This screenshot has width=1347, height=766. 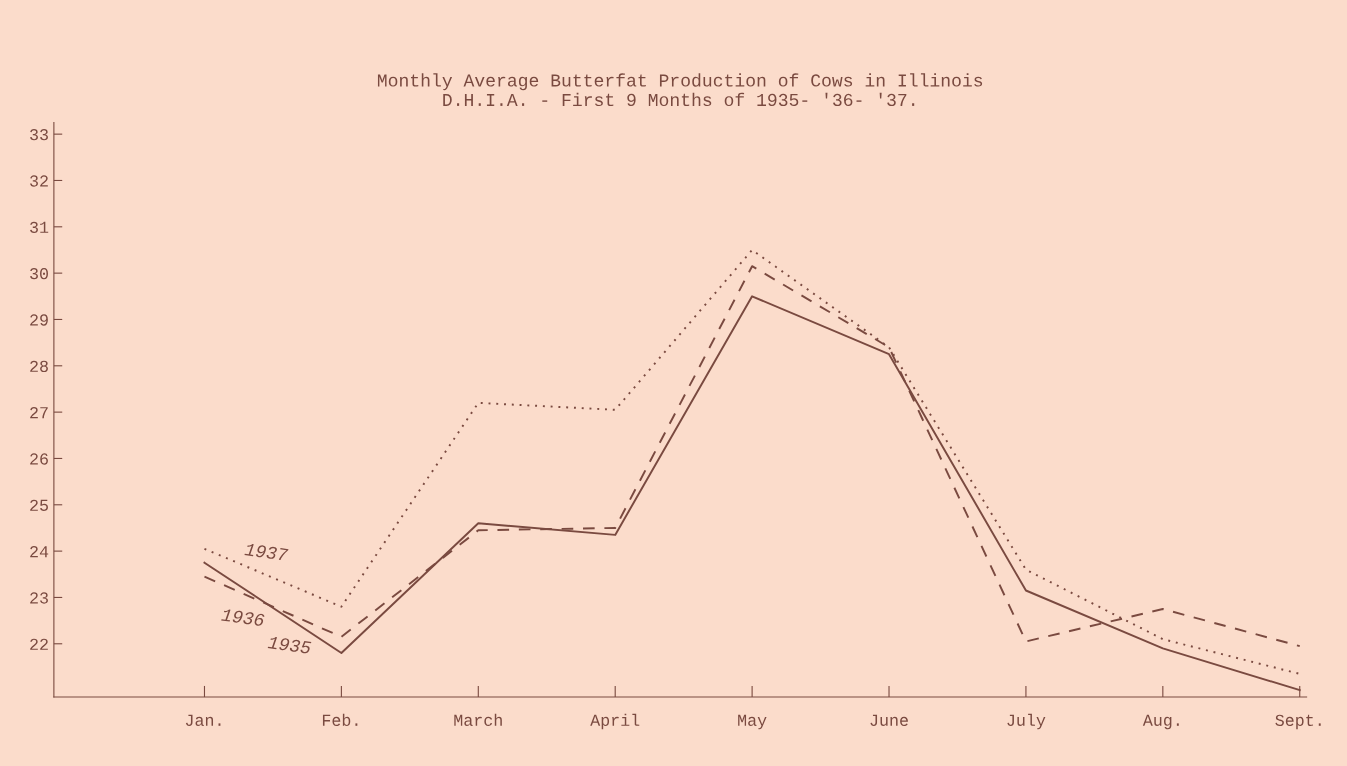 I want to click on y-tick-label: 30, so click(x=39, y=274).